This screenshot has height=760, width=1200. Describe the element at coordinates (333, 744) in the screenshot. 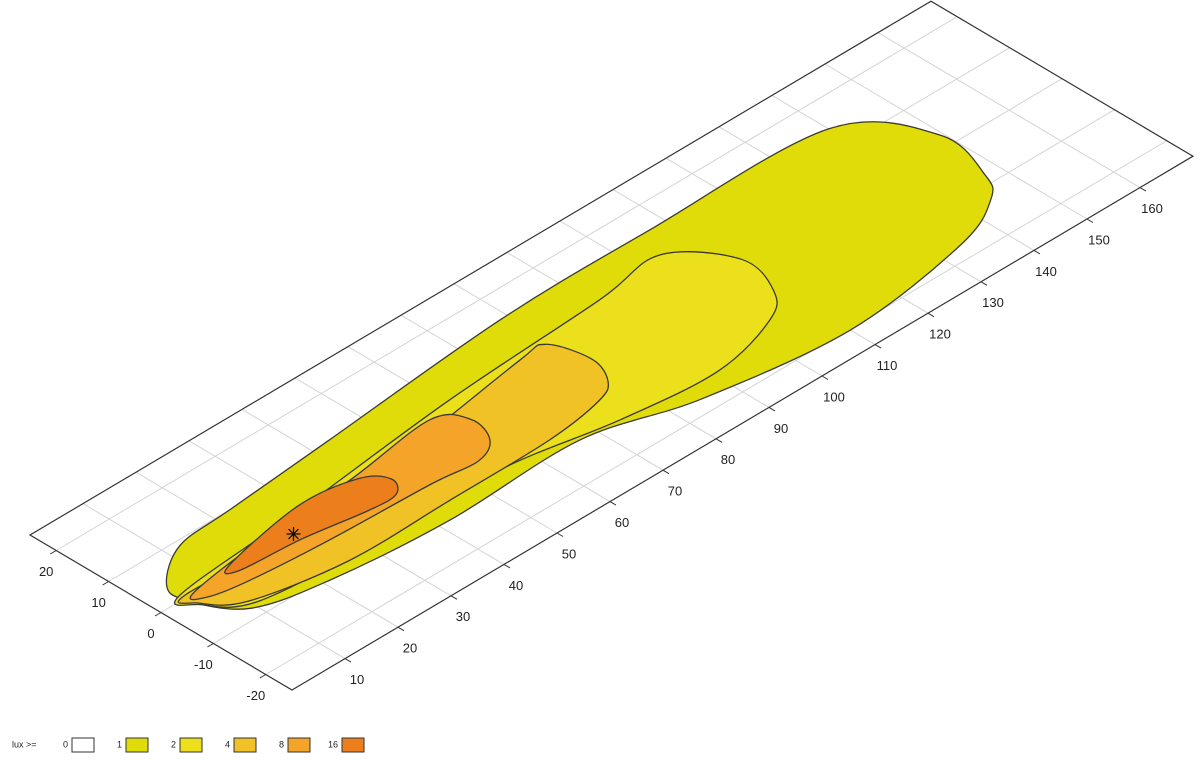

I see `legend-label: 16` at that location.